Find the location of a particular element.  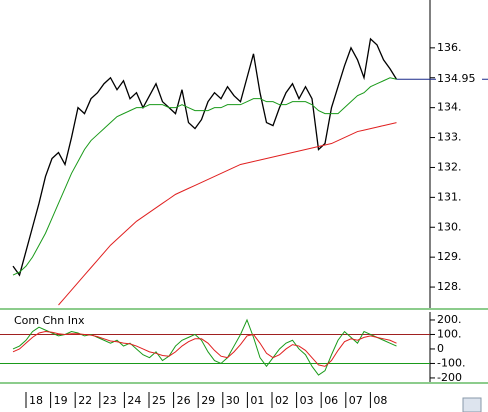

last-value-box is located at coordinates (459, 79).